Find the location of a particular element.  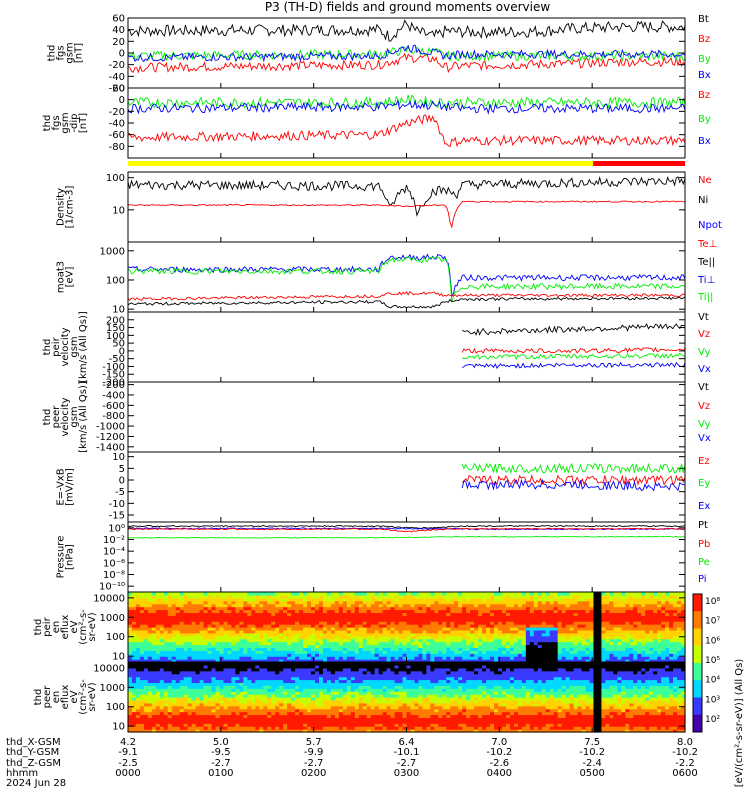

y-tick-label: 20 is located at coordinates (118, 89).